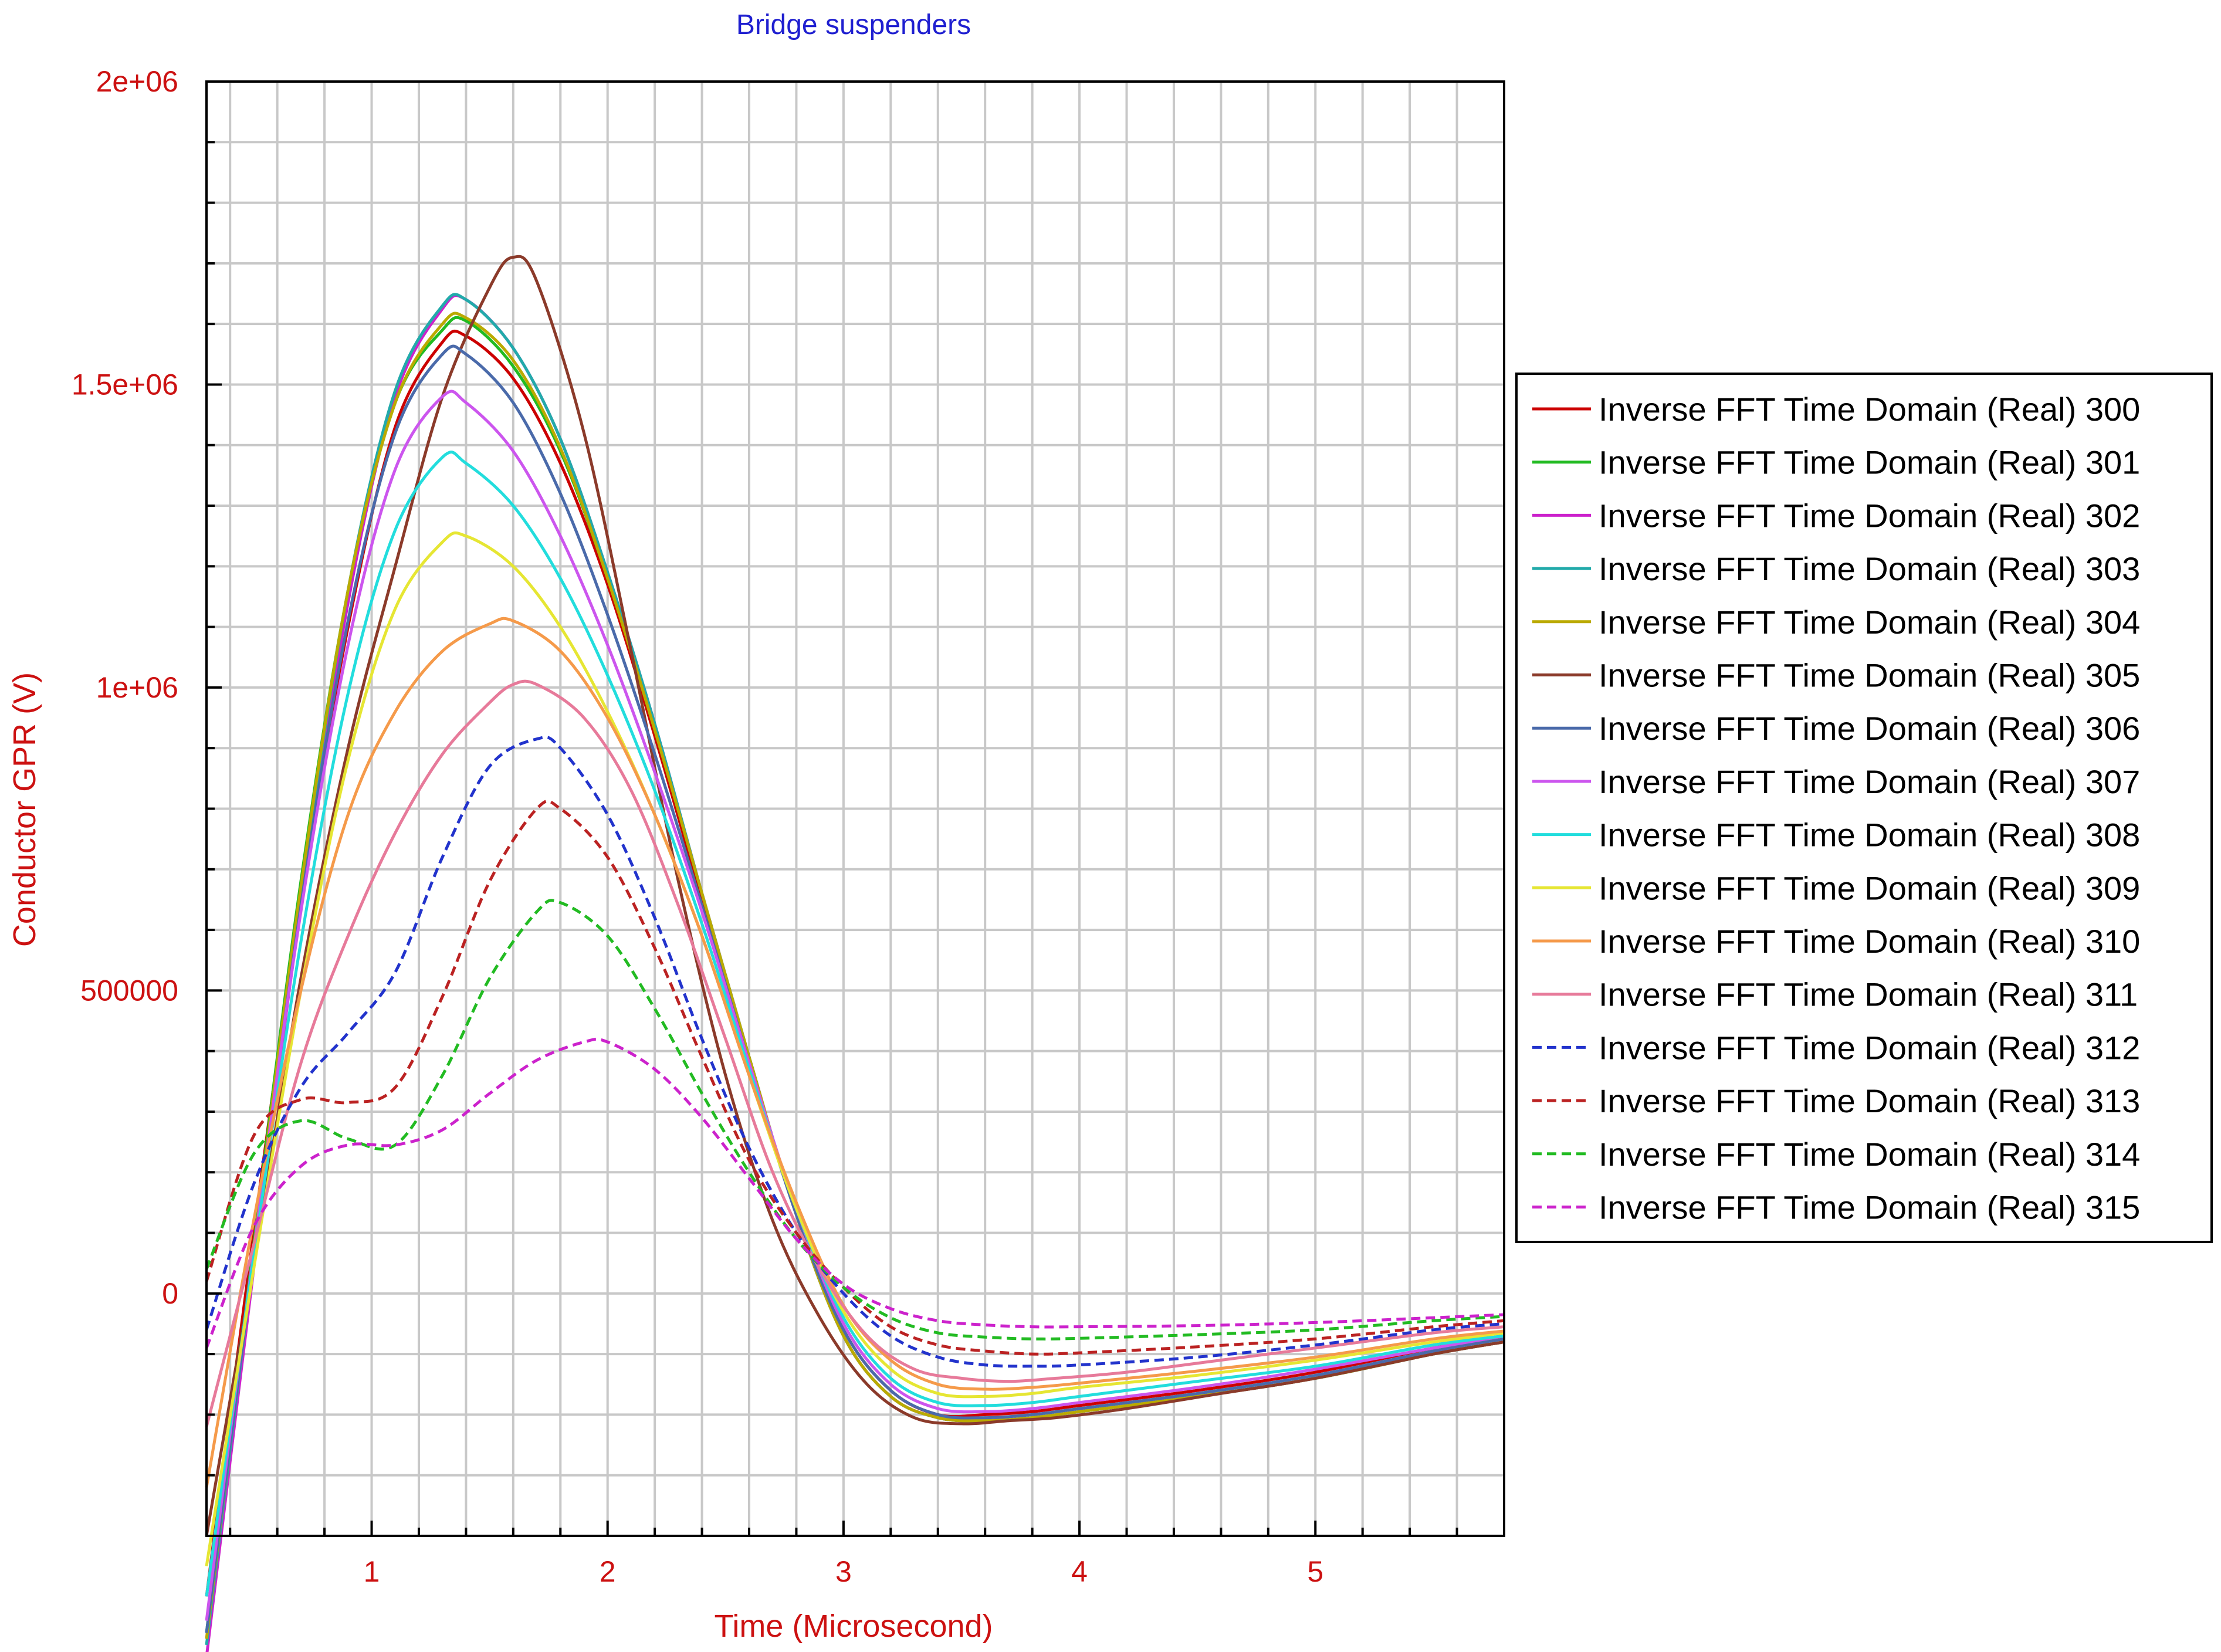  I want to click on legend-item: Inverse FFT Time Domain (Real) 305, so click(1836, 675).